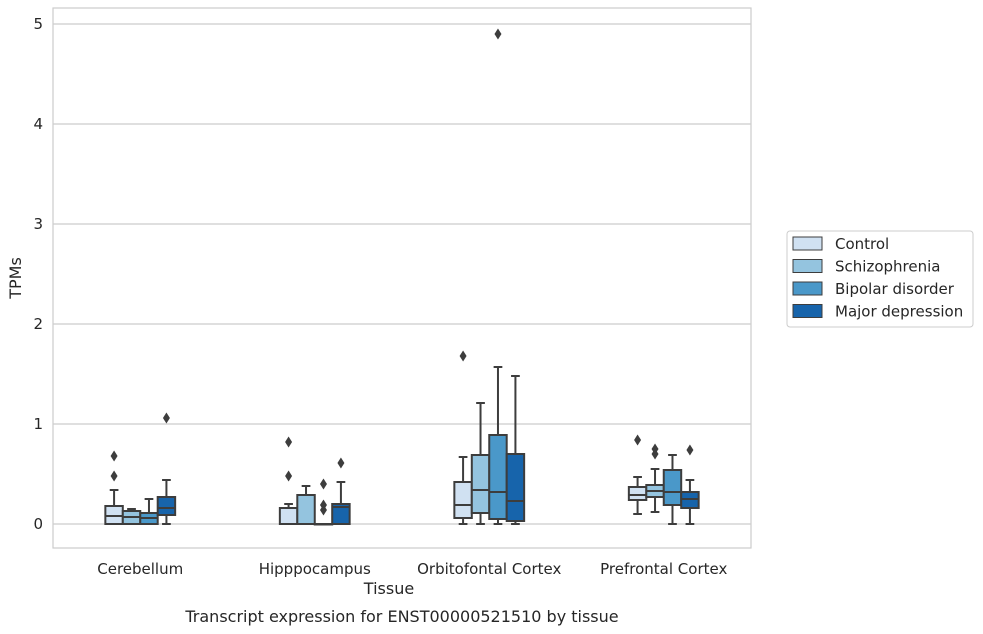 The height and width of the screenshot is (634, 983). What do you see at coordinates (38, 324) in the screenshot?
I see `y-tick-label: 2` at bounding box center [38, 324].